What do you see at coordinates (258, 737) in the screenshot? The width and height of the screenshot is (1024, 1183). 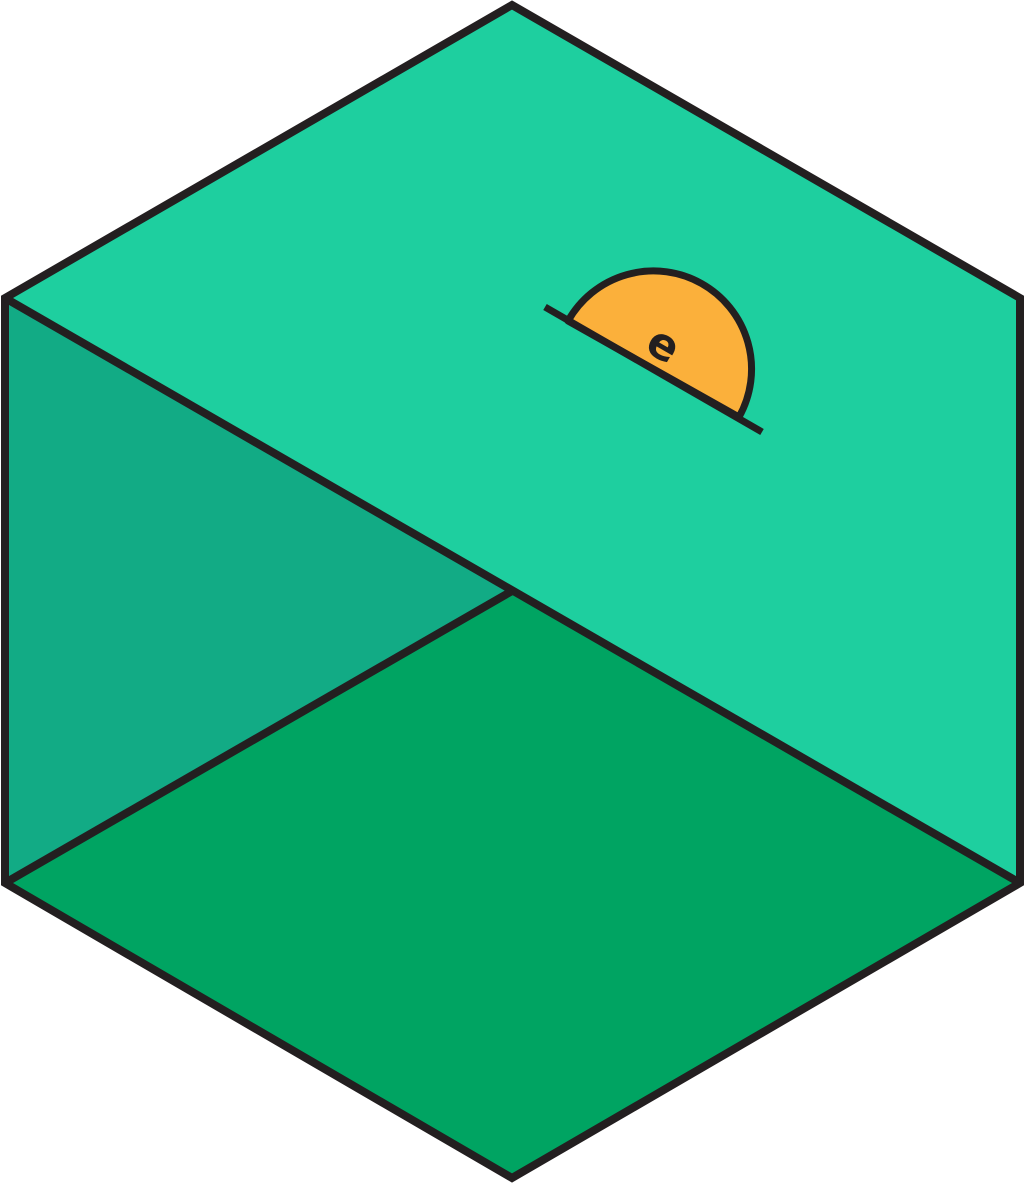 I see `inner-edge` at bounding box center [258, 737].